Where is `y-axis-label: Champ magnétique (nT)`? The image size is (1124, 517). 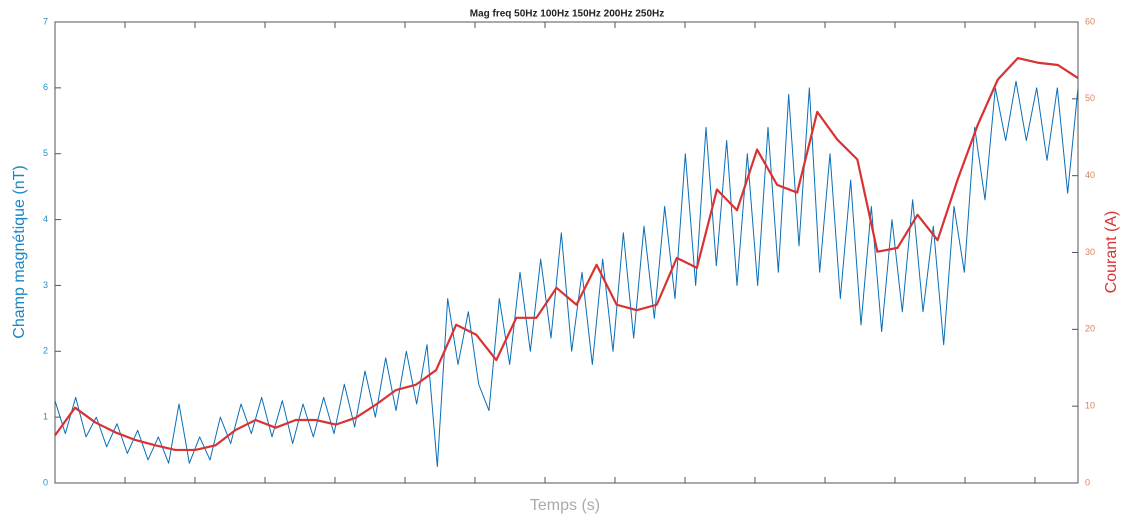
y-axis-label: Champ magnétique (nT) is located at coordinates (19, 251).